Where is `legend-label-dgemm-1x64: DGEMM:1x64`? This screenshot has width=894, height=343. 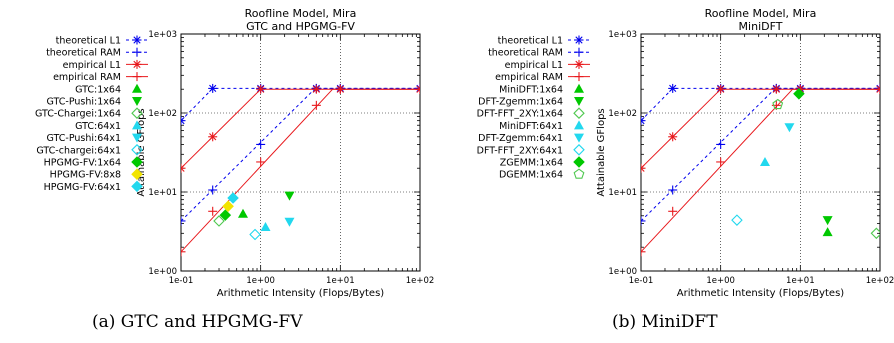 legend-label-dgemm-1x64: DGEMM:1x64 is located at coordinates (531, 175).